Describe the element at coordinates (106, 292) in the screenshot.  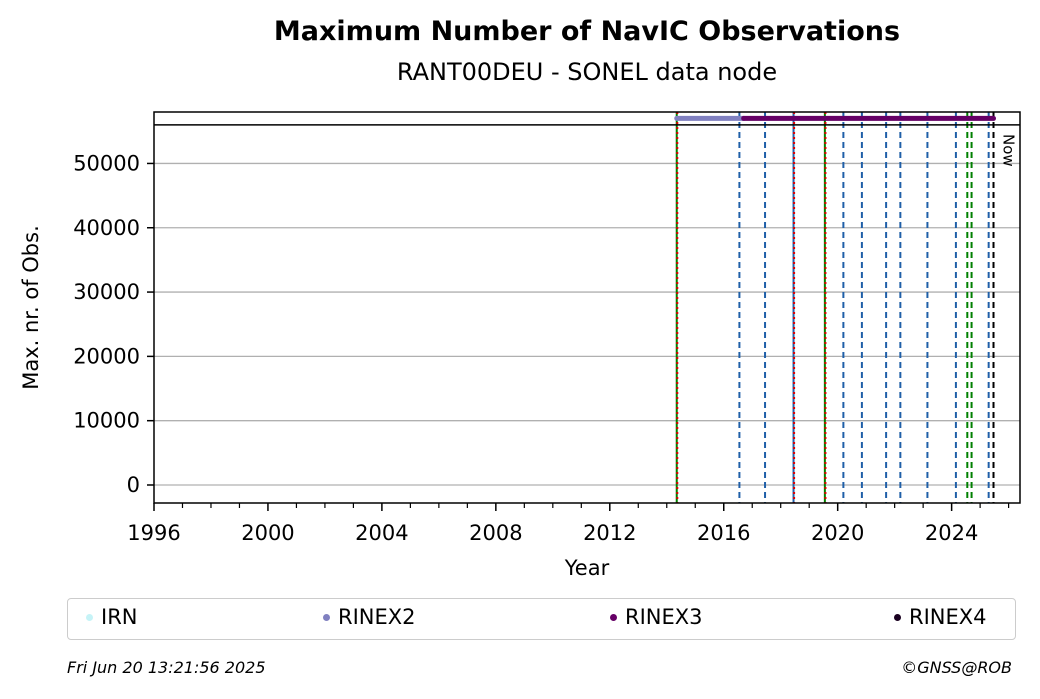
I see `y-tick-label: 30000` at that location.